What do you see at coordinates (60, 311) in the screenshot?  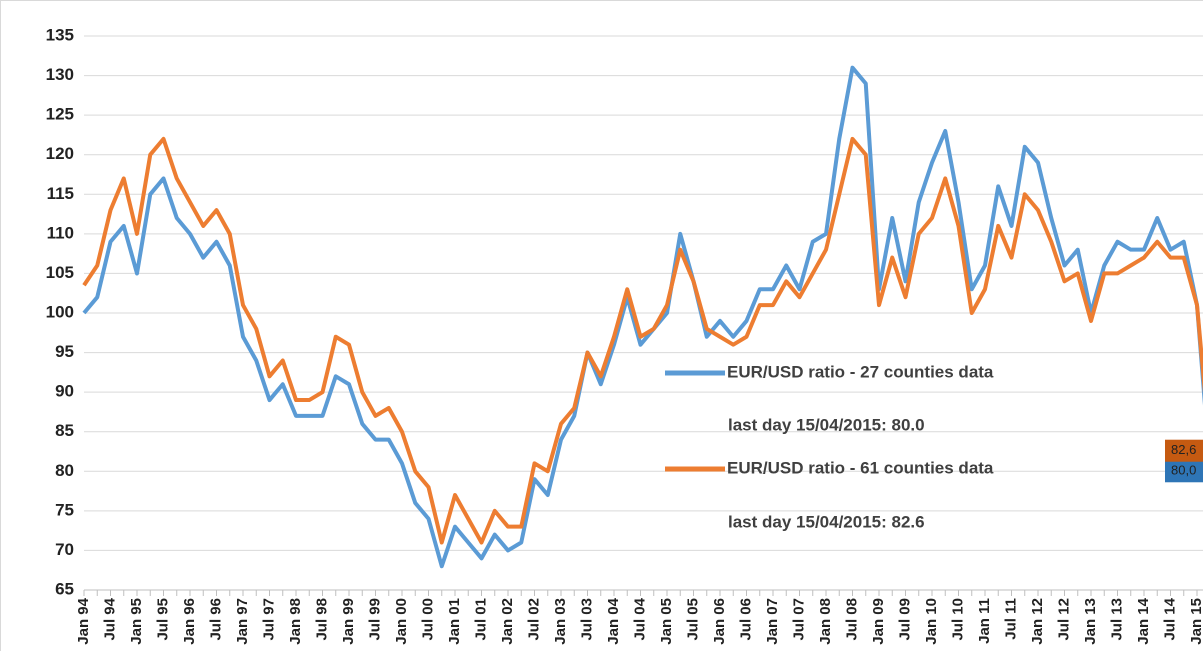 I see `y-tick-label: 100` at bounding box center [60, 311].